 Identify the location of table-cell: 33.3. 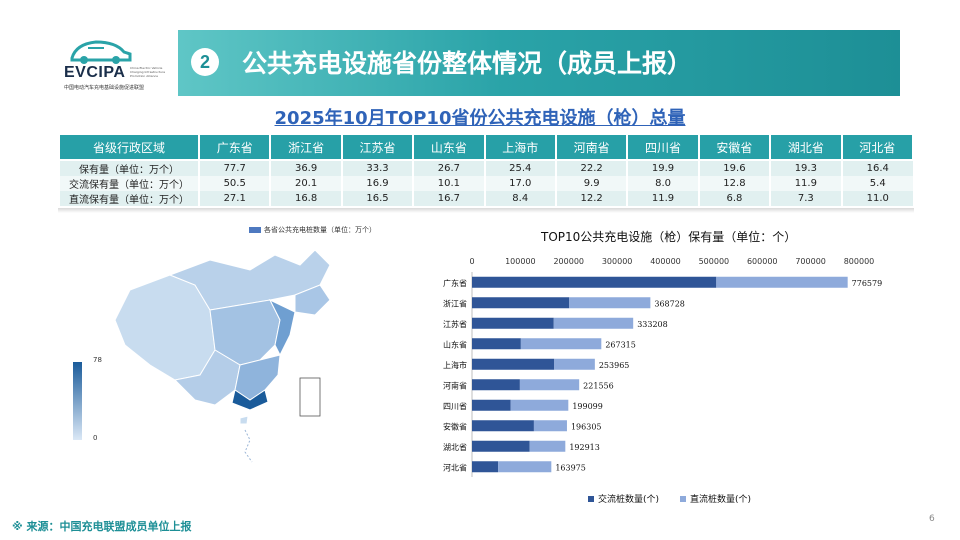
(377, 168).